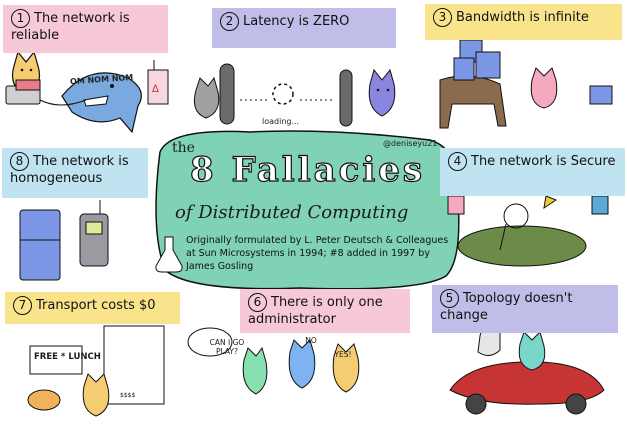 This screenshot has width=627, height=435. What do you see at coordinates (169, 254) in the screenshot?
I see `flask-icon` at bounding box center [169, 254].